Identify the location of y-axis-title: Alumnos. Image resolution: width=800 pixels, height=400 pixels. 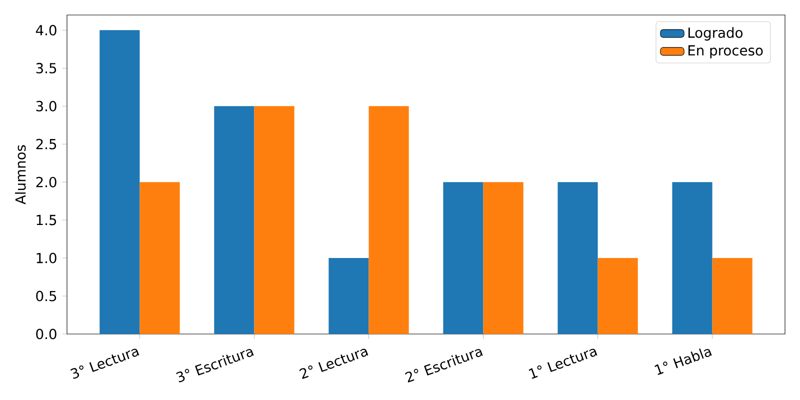
(20, 174).